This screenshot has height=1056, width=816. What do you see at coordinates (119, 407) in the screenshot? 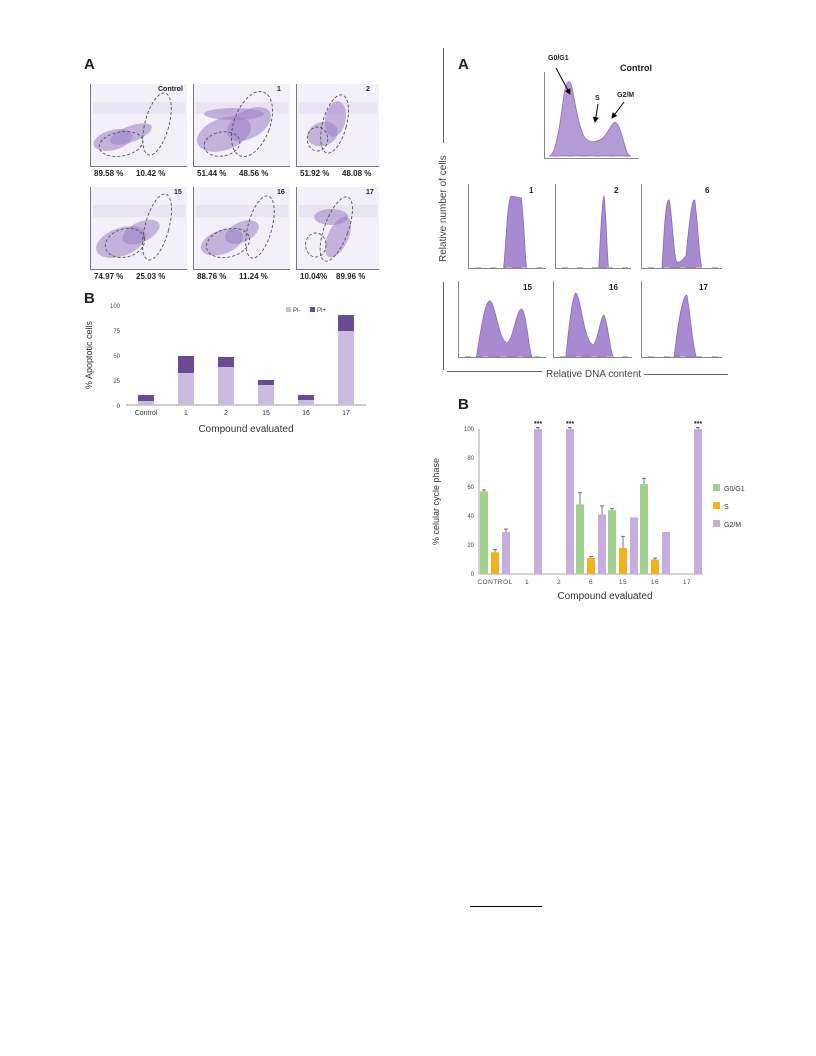
I see `apop-y-tick: 0` at bounding box center [119, 407].